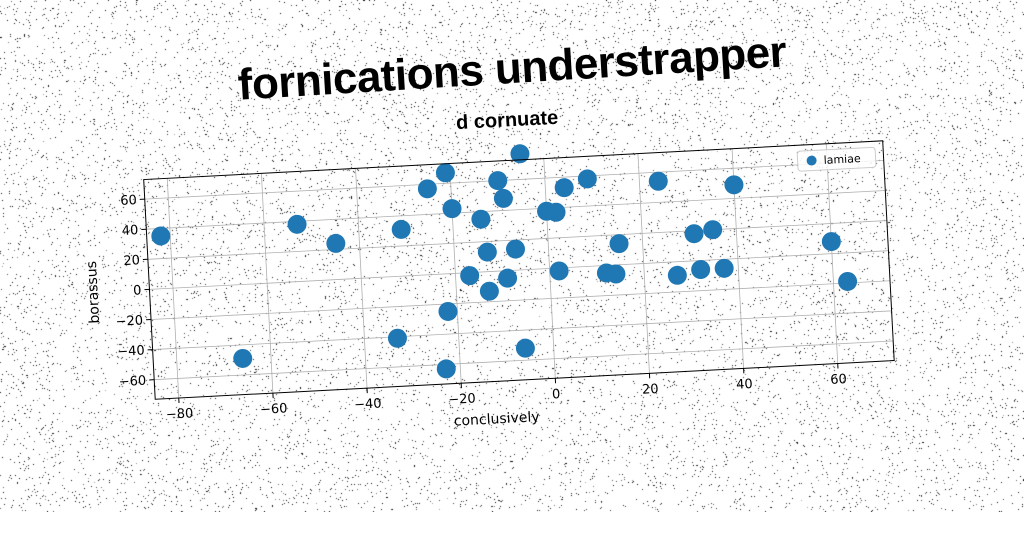  I want to click on y-axis-label: borassus, so click(93, 292).